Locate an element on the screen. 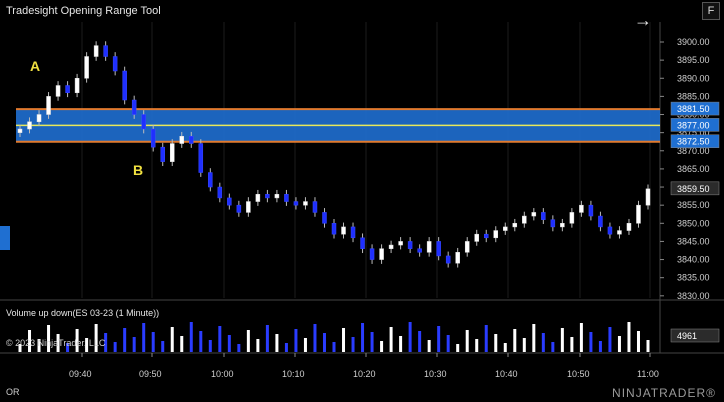  logo-text: NINJATRADER is located at coordinates (659, 393).